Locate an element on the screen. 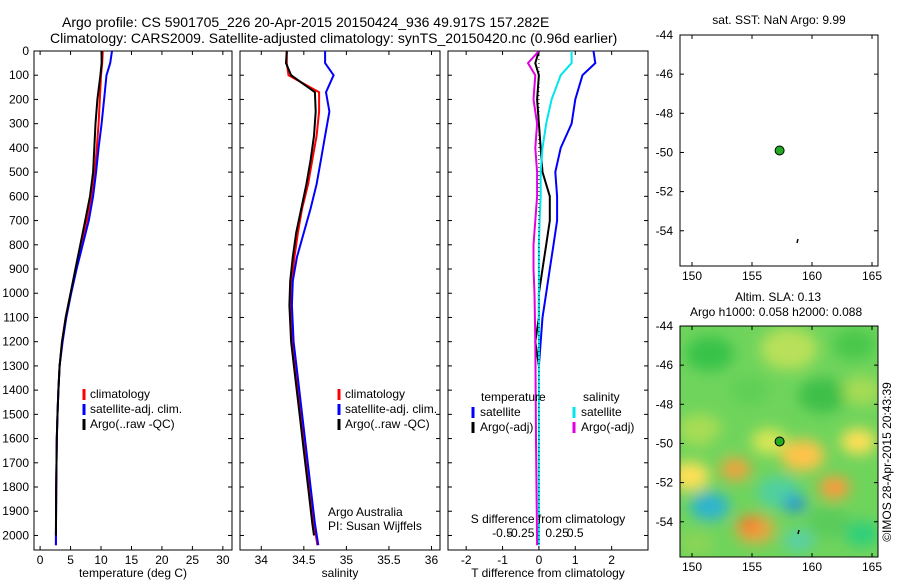 The image size is (900, 580). depth-tick-label: 1500 is located at coordinates (15, 414).